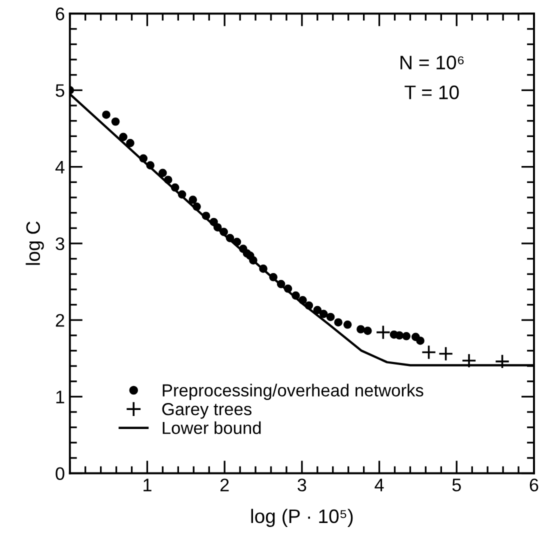 The width and height of the screenshot is (546, 544). I want to click on y-tick-label: 0, so click(60, 473).